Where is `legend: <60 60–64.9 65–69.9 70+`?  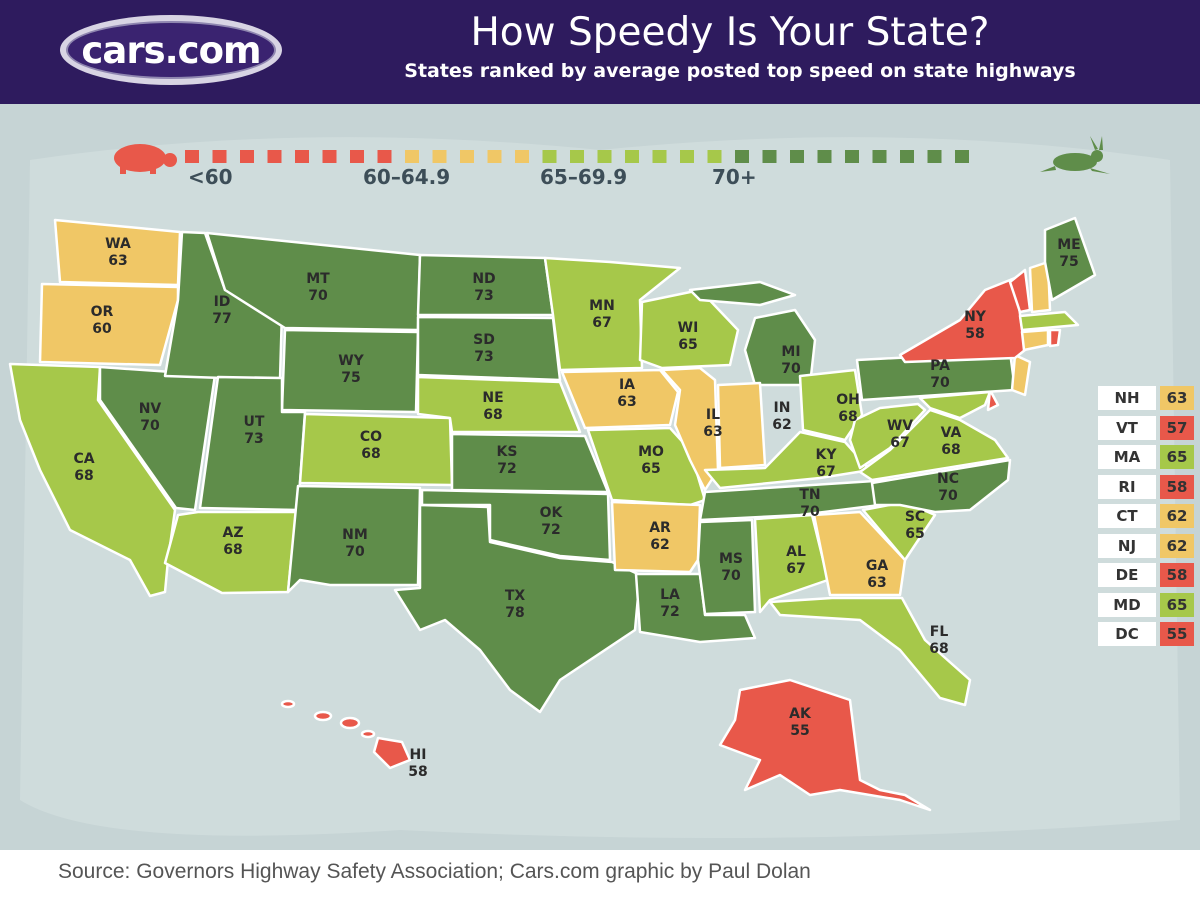
legend: <60 60–64.9 65–69.9 70+ is located at coordinates (612, 162).